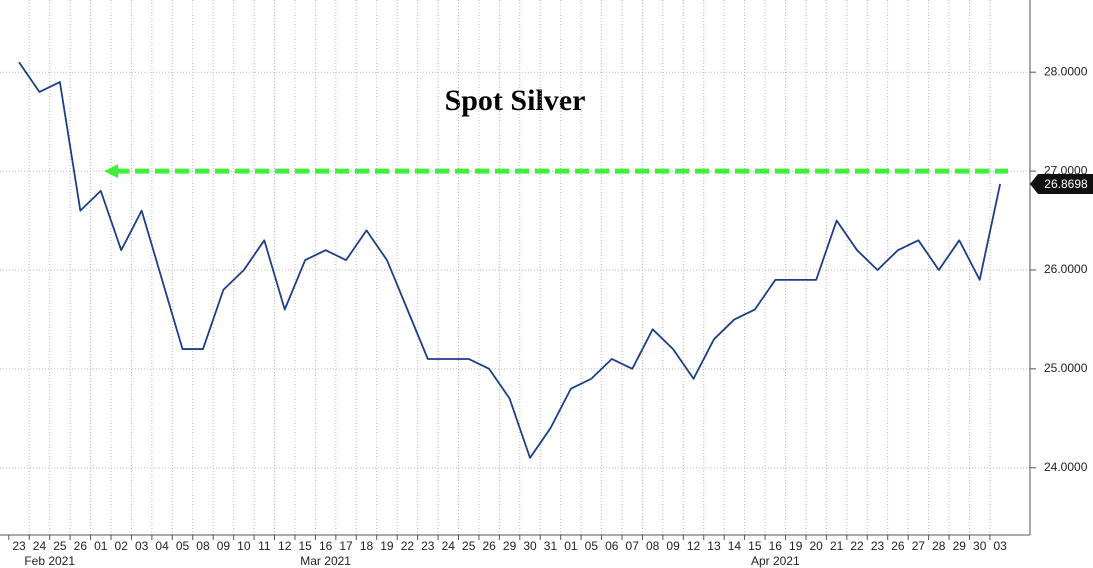 The width and height of the screenshot is (1093, 568). I want to click on x-tick-label: 21, so click(837, 546).